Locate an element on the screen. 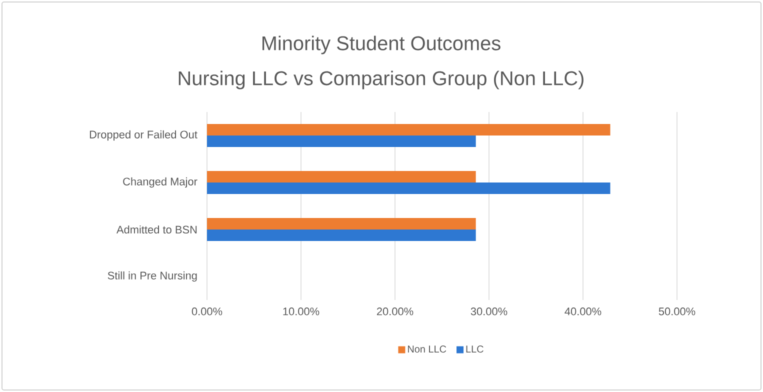 The width and height of the screenshot is (763, 392). chart-subtitle: Nursing LLC vs Comparison Group (Non LLC) is located at coordinates (381, 80).